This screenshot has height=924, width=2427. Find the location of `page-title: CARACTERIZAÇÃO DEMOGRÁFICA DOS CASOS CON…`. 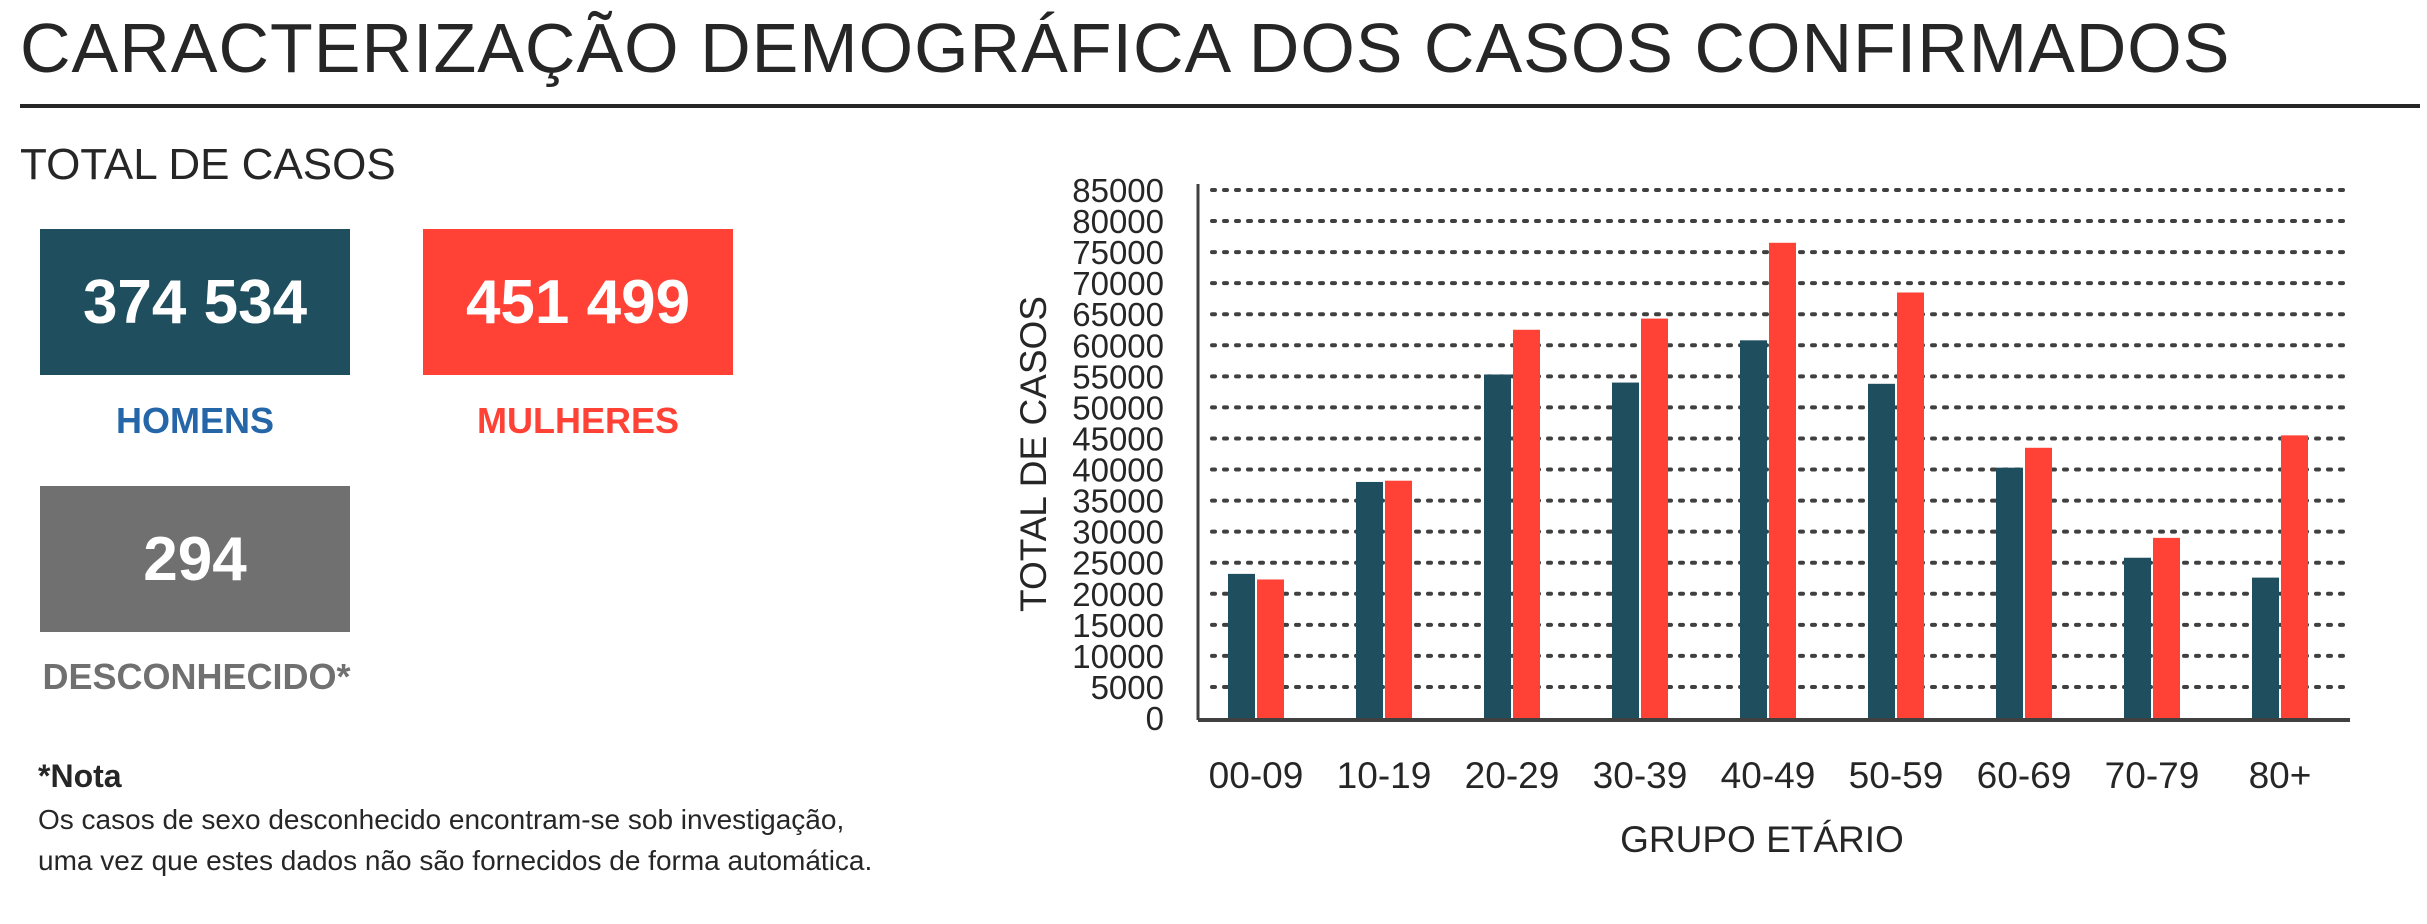

page-title: CARACTERIZAÇÃO DEMOGRÁFICA DOS CASOS CON… is located at coordinates (1125, 48).